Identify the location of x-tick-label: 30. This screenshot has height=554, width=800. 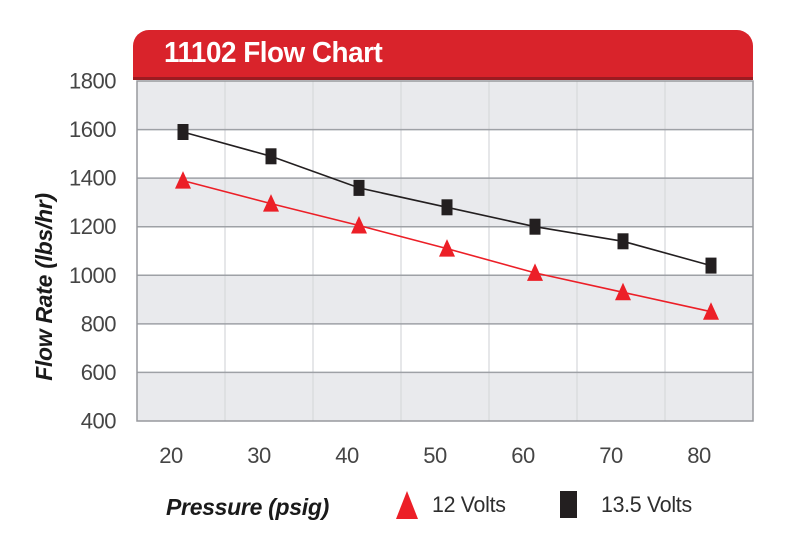
(259, 455).